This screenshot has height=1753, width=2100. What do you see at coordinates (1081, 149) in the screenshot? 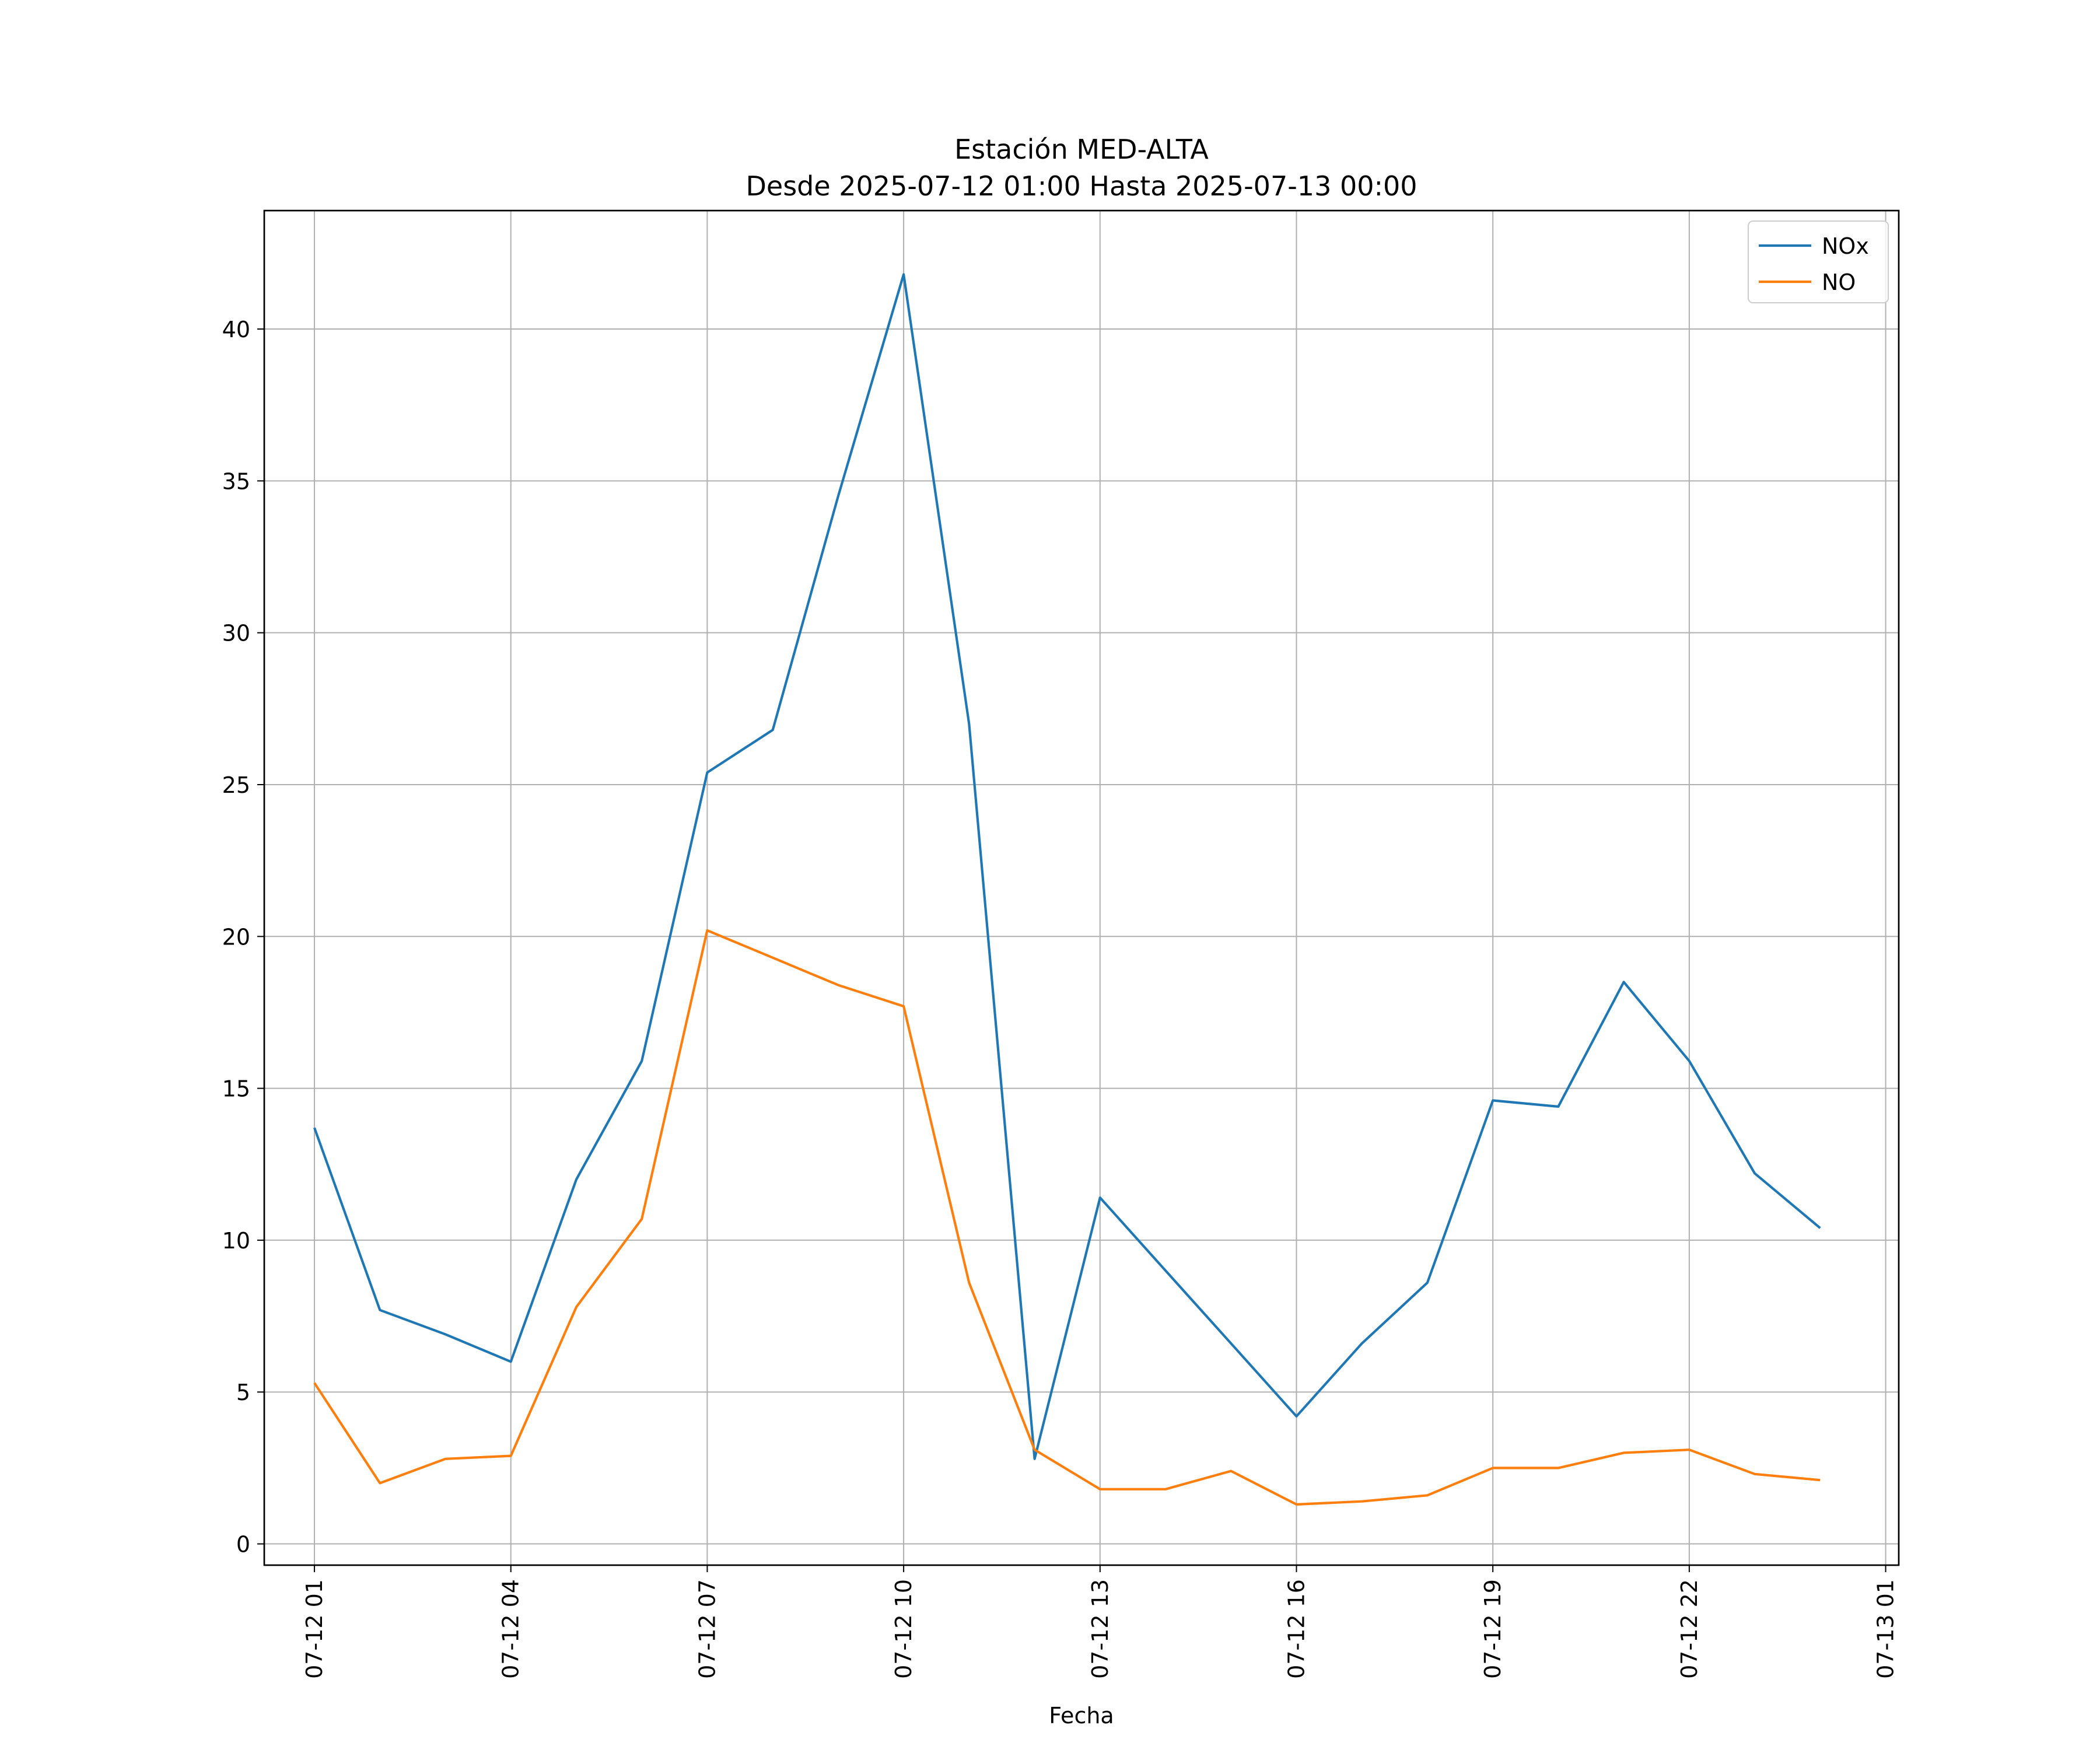
I see `chart-title: Estación MED-ALTA` at bounding box center [1081, 149].